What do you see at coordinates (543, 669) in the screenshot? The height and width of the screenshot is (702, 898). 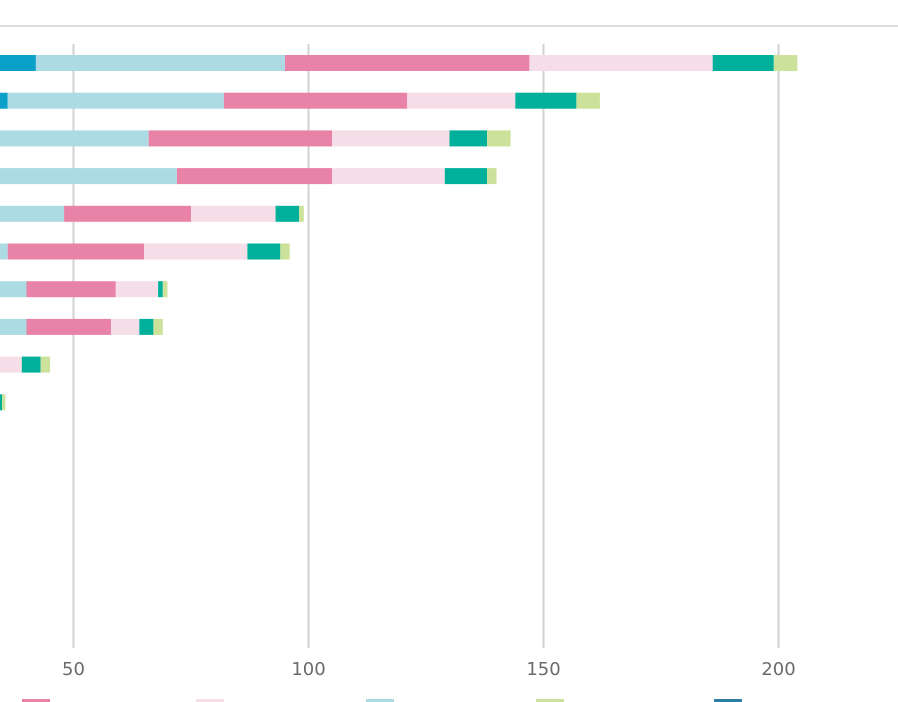 I see `x-tick-label-150: 150` at bounding box center [543, 669].